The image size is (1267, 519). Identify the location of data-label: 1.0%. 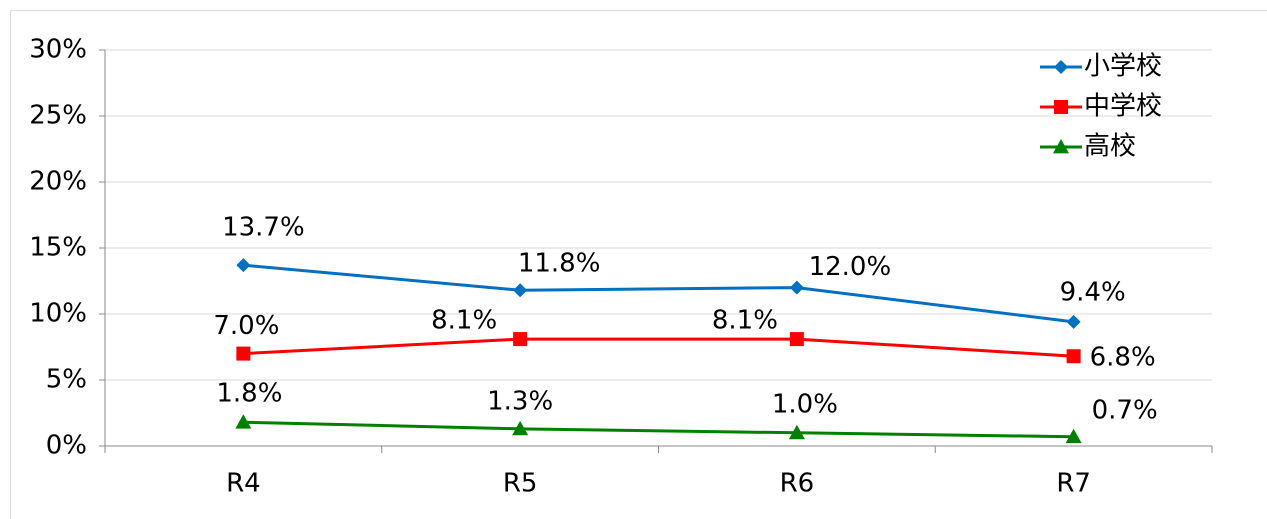
(805, 404).